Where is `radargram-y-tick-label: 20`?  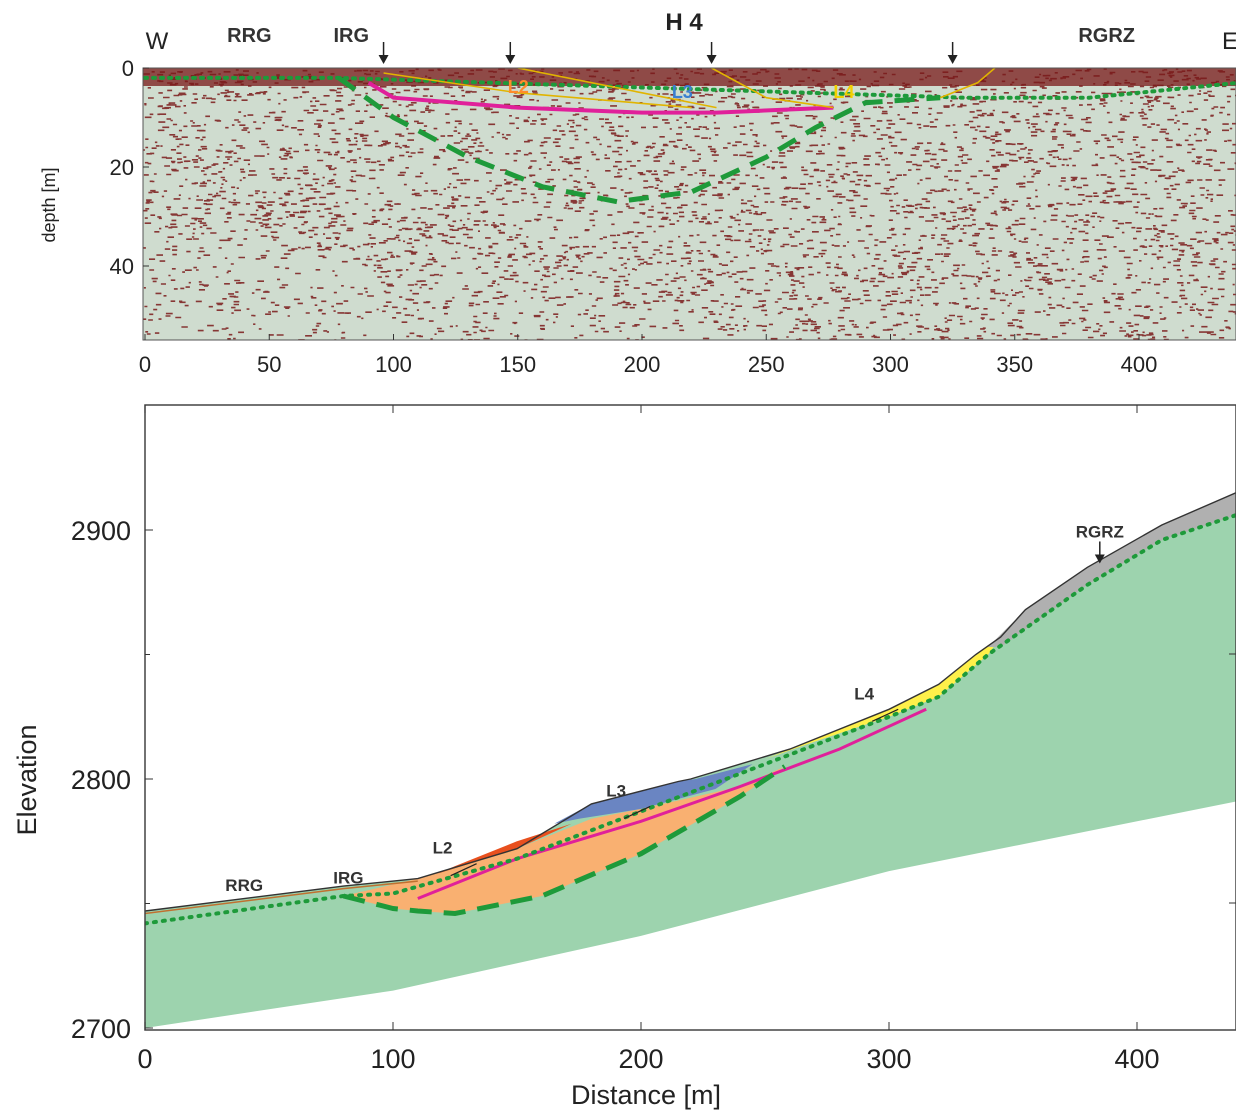 radargram-y-tick-label: 20 is located at coordinates (122, 167).